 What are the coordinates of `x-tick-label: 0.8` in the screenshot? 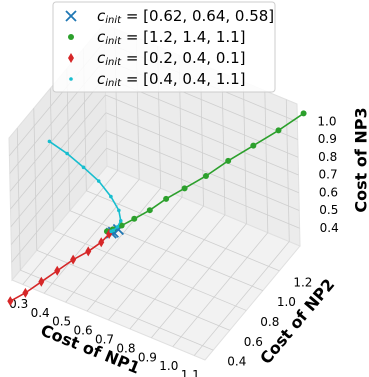 It's located at (125, 348).